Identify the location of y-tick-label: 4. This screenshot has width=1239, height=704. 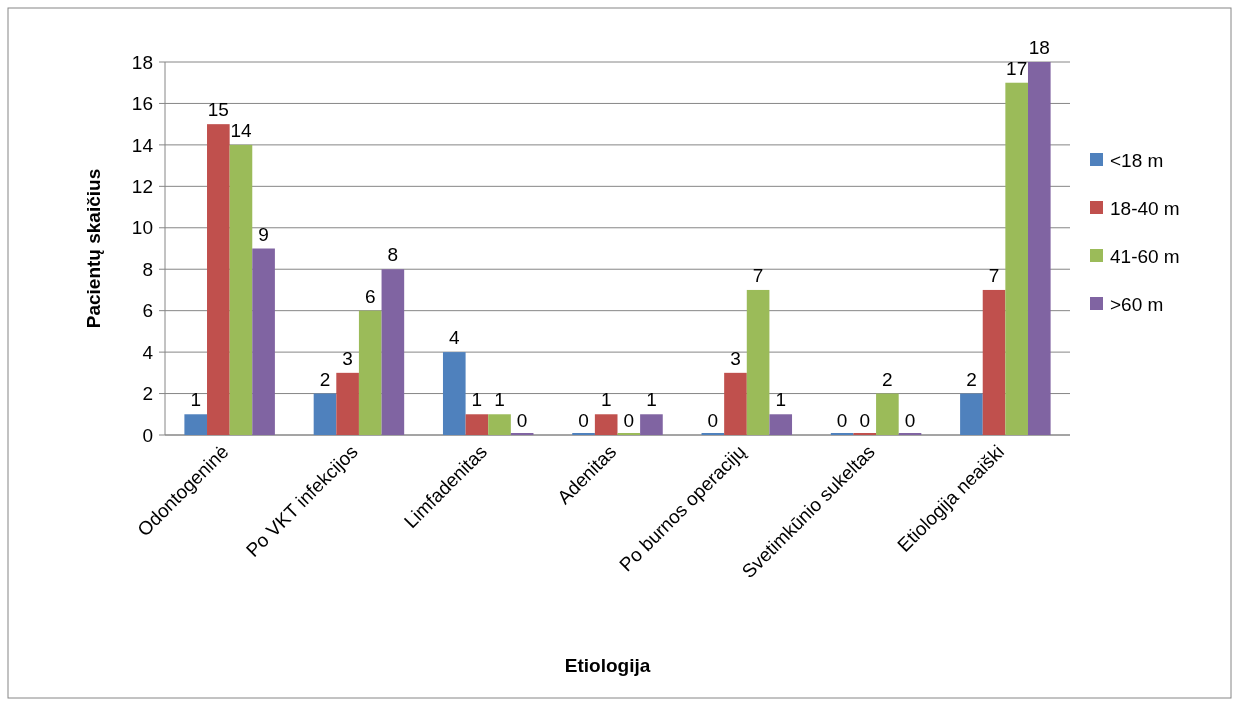
(148, 352).